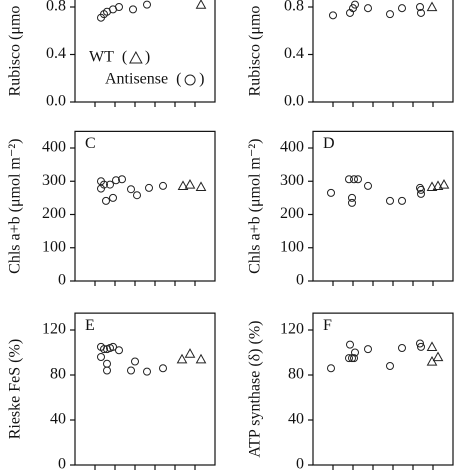  What do you see at coordinates (90, 143) in the screenshot?
I see `panel-label: C` at bounding box center [90, 143].